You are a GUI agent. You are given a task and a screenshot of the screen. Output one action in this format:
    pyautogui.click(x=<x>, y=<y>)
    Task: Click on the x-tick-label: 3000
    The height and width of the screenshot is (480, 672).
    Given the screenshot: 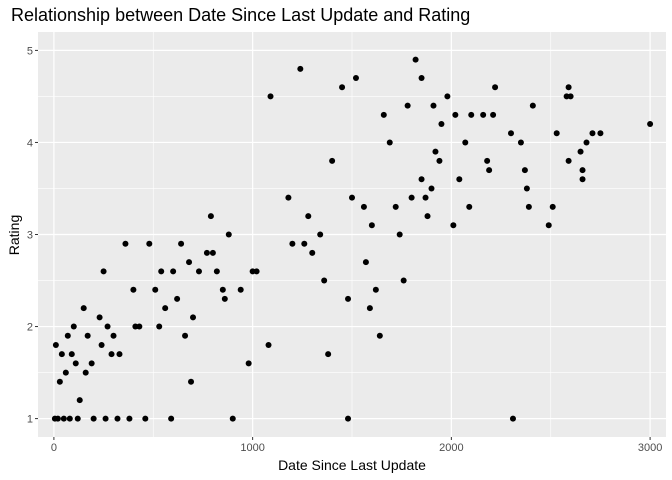 What is the action you would take?
    pyautogui.click(x=650, y=448)
    